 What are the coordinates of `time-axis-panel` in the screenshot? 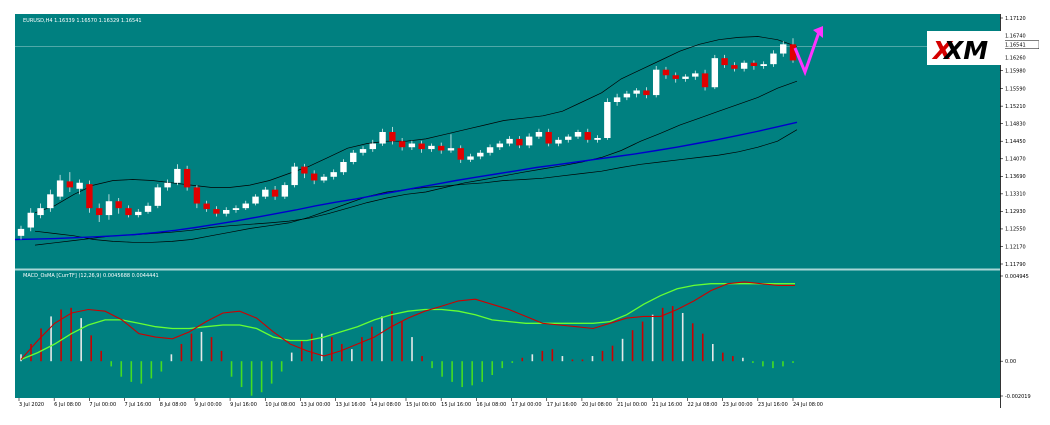 It's located at (507, 403).